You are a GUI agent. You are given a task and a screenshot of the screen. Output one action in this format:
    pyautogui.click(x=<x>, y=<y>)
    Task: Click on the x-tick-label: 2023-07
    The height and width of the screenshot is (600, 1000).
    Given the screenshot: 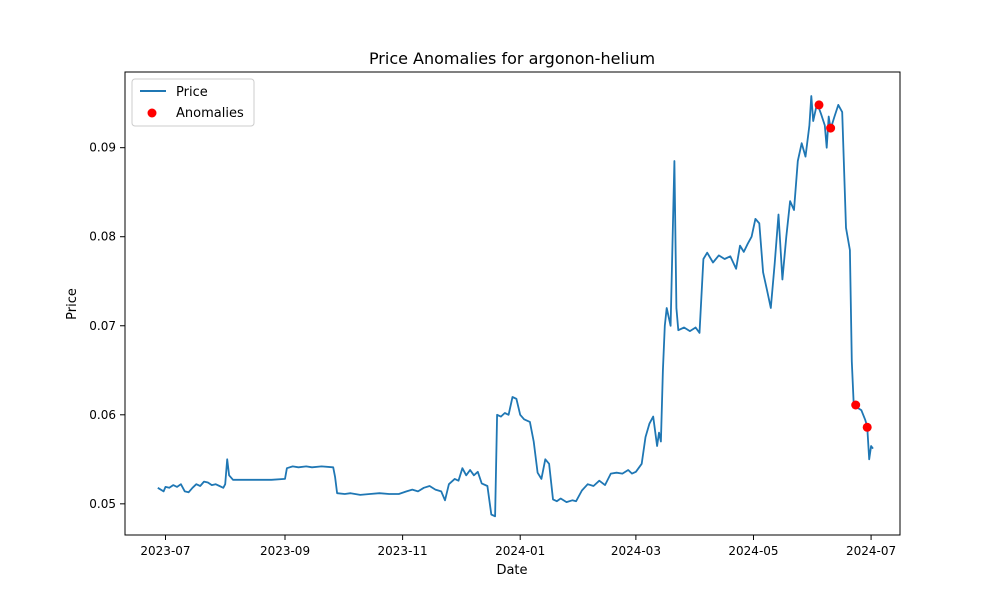 What is the action you would take?
    pyautogui.click(x=165, y=551)
    